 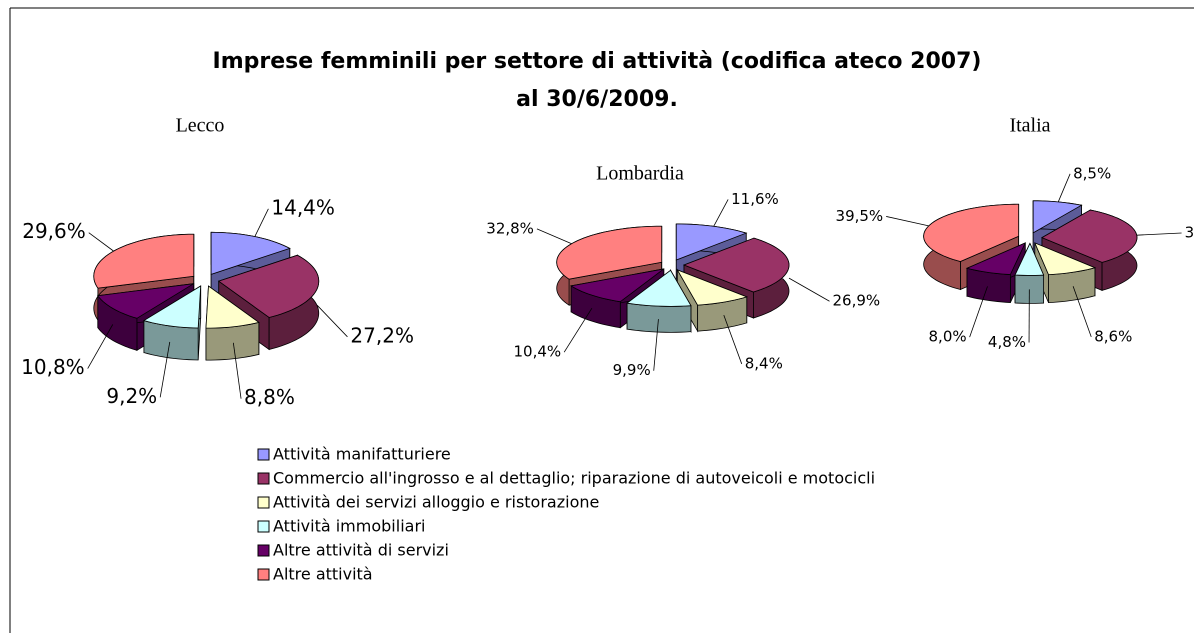 I want to click on pie-title: Italia, so click(x=1029, y=126).